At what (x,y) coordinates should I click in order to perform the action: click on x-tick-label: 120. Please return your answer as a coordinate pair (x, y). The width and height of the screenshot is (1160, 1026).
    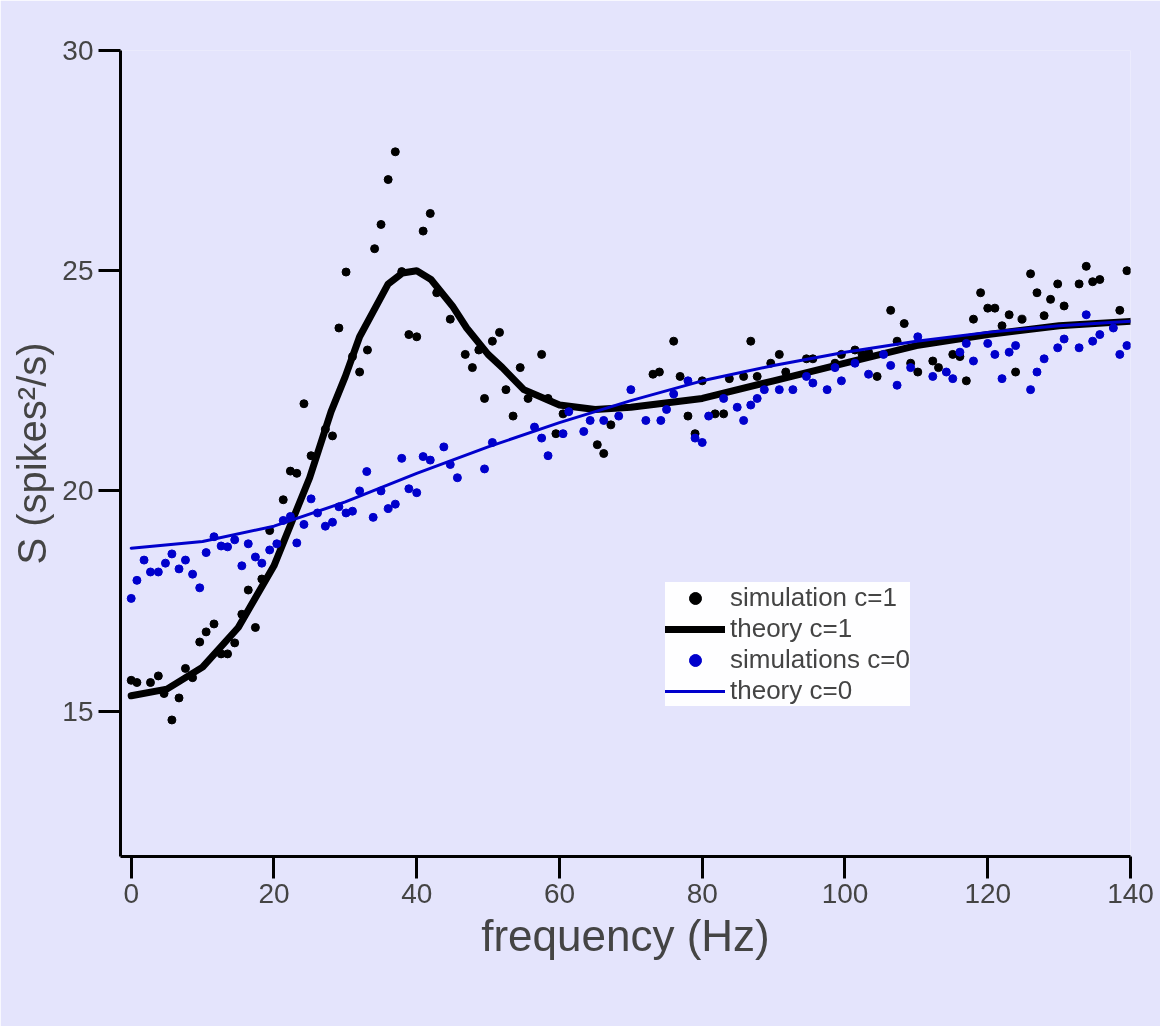
    Looking at the image, I should click on (988, 893).